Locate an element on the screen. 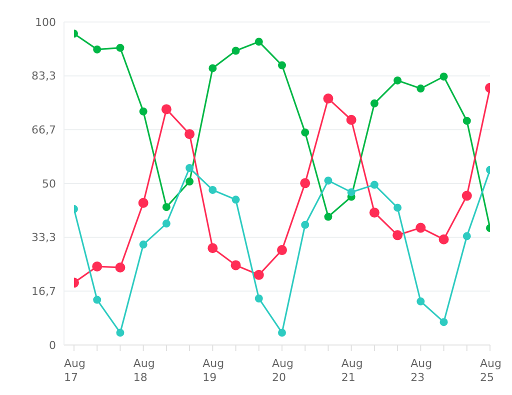 This screenshot has height=395, width=512. y-tick-label: 0 is located at coordinates (52, 345).